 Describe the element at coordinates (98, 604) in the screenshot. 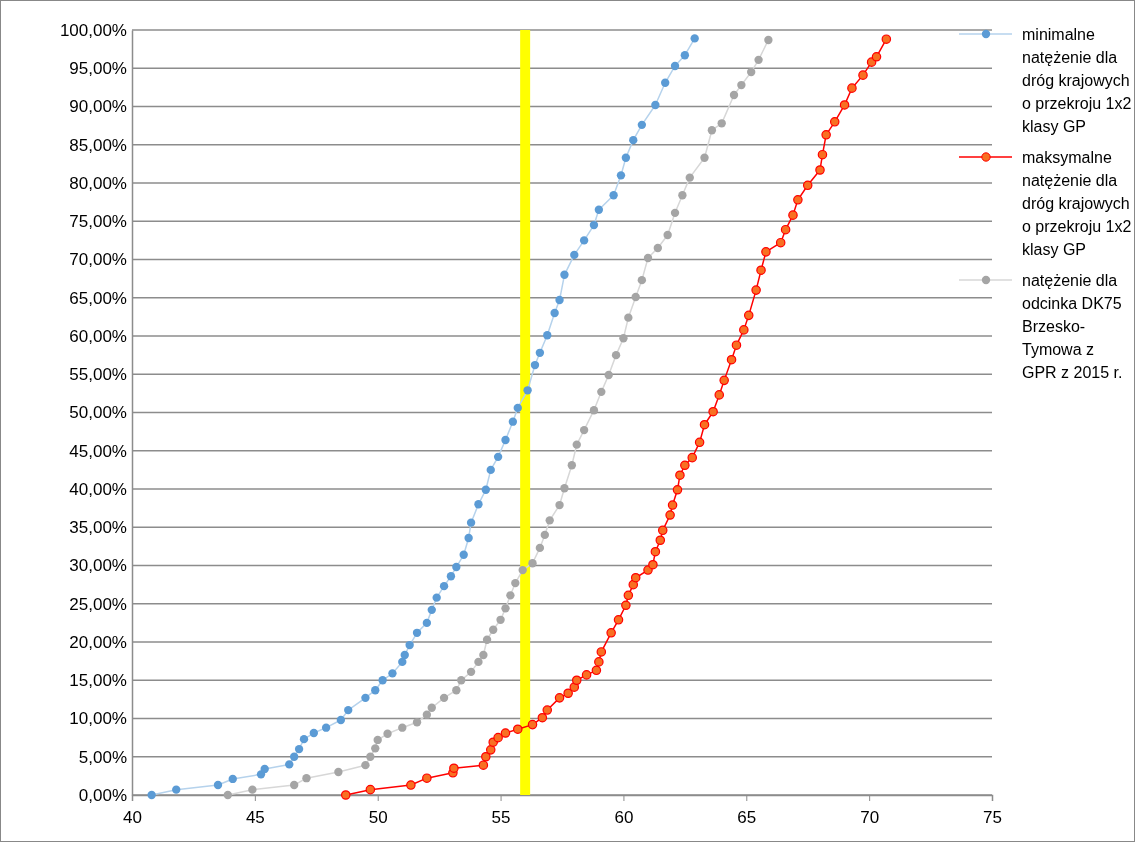

I see `y-tick-label: 25,00%` at that location.